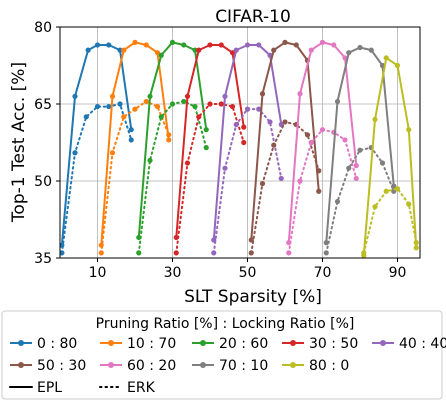 The width and height of the screenshot is (446, 402). What do you see at coordinates (333, 344) in the screenshot?
I see `legend-label: 30 : 50` at bounding box center [333, 344].